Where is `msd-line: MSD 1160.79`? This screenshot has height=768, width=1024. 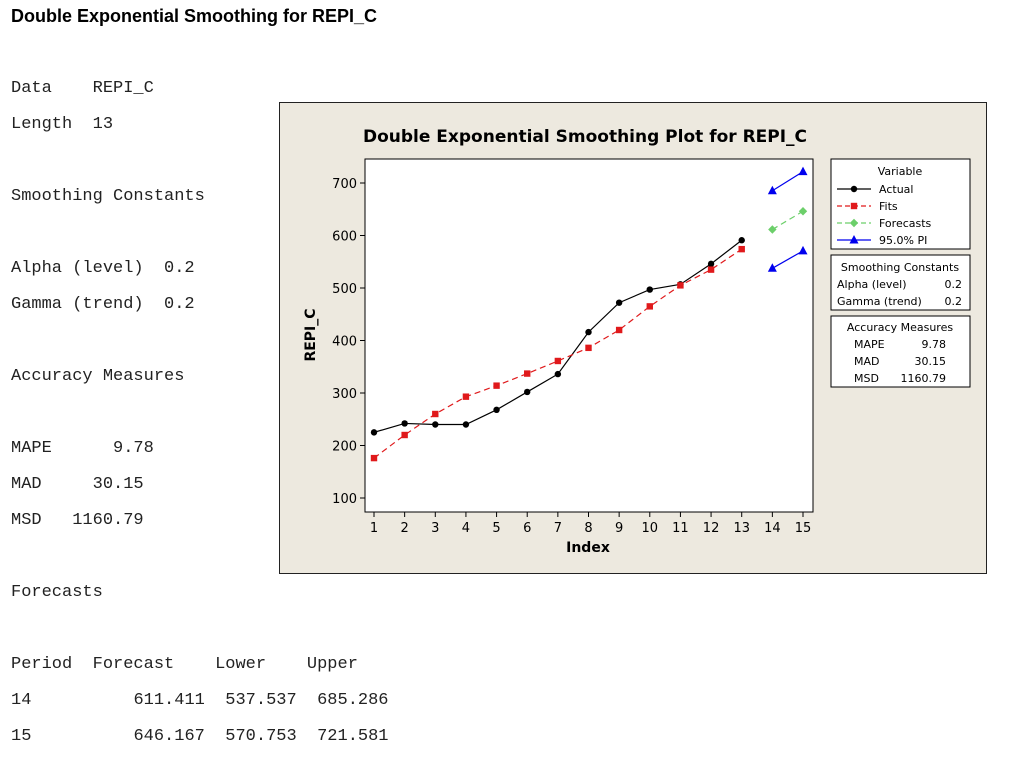
msd-line: MSD 1160.79 is located at coordinates (77, 520).